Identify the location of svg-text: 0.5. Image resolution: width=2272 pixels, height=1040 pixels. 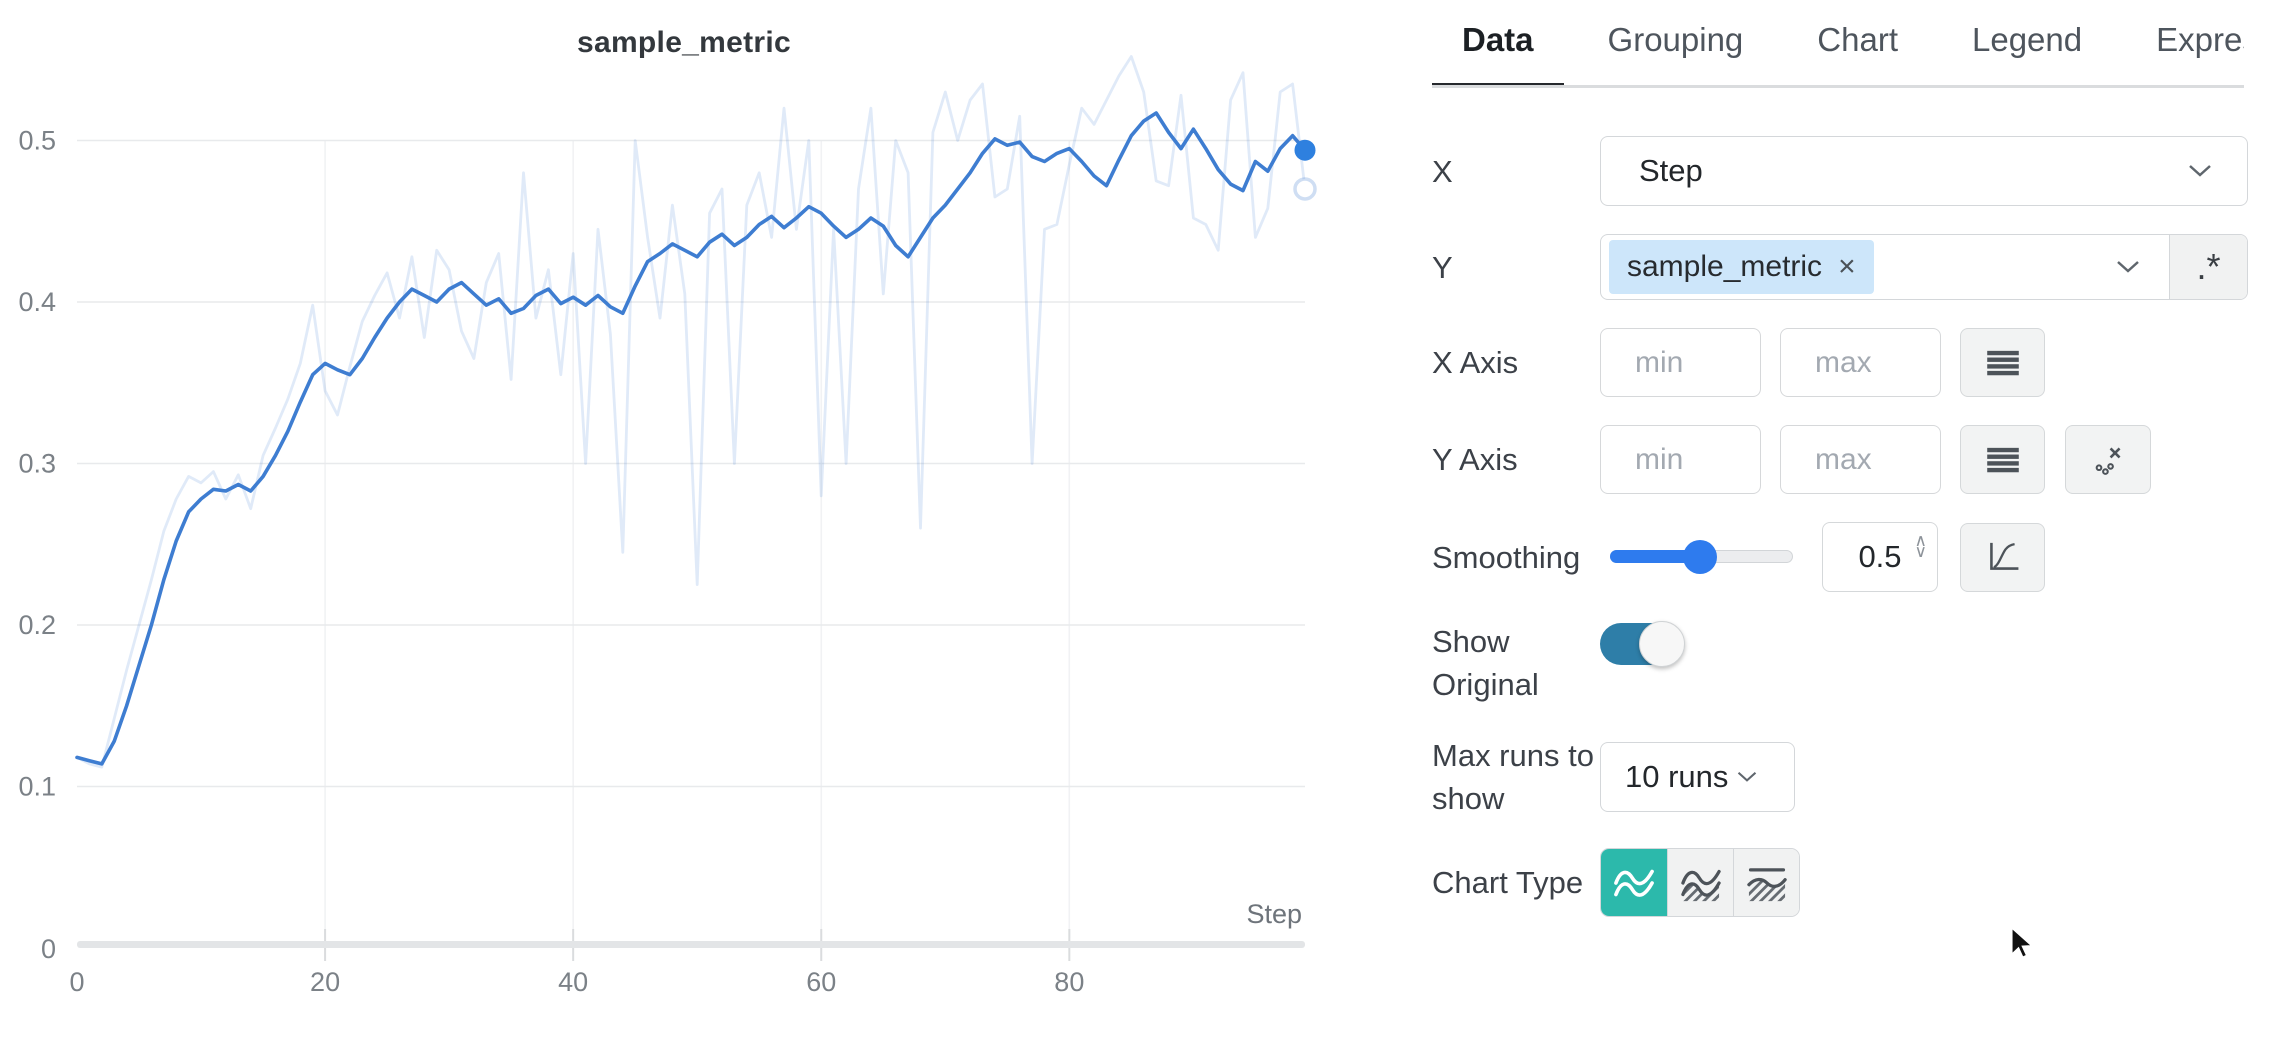
(37, 141).